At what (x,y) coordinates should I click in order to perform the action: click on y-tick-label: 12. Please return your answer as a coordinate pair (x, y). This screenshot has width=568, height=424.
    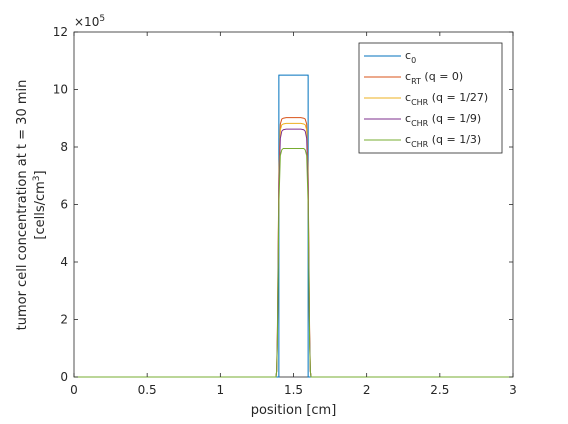
    Looking at the image, I should click on (60, 32).